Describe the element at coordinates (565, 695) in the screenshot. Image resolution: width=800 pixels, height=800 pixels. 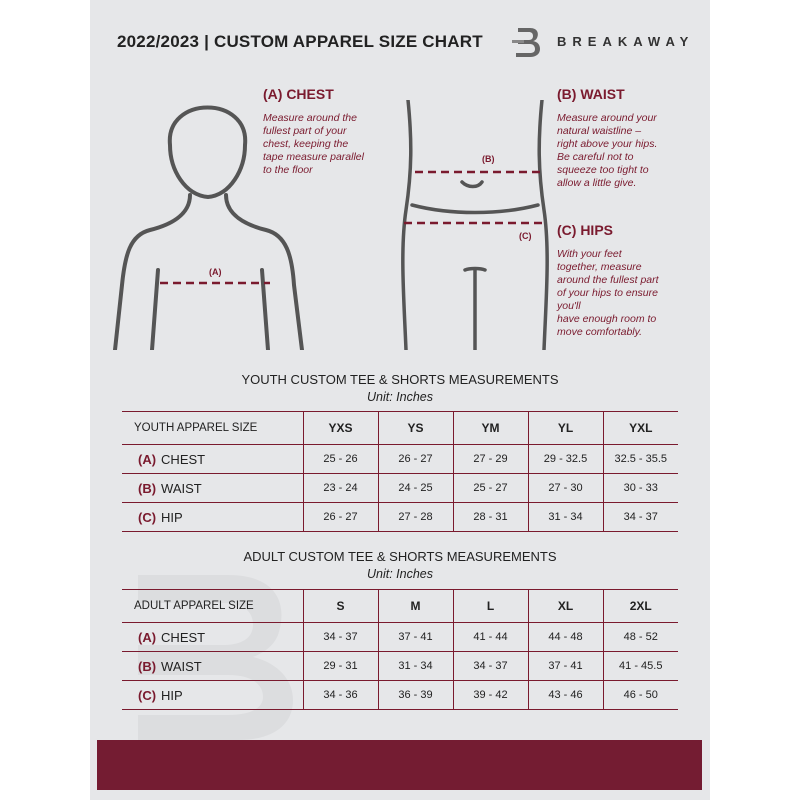
I see `cell: 43 - 46` at that location.